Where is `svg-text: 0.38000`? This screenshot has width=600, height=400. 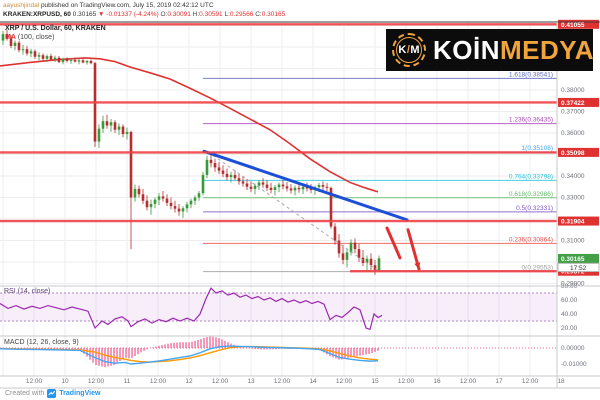 svg-text: 0.38000 is located at coordinates (573, 90).